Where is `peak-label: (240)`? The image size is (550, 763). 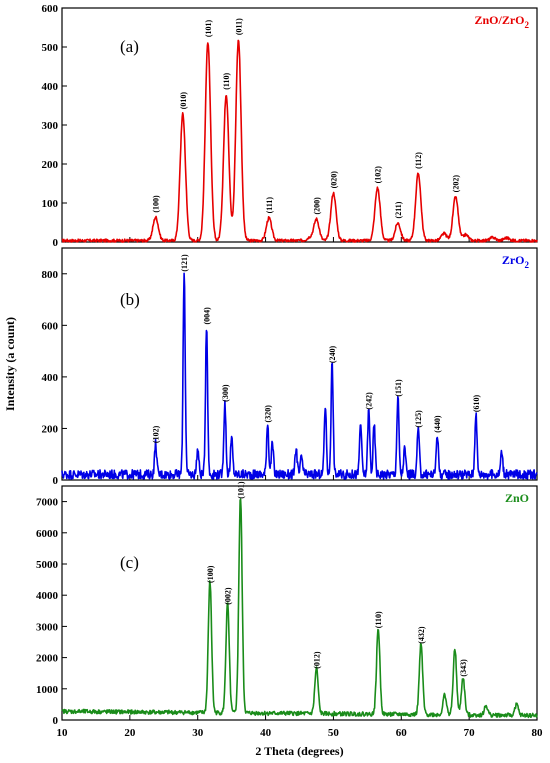 peak-label: (240) is located at coordinates (332, 354).